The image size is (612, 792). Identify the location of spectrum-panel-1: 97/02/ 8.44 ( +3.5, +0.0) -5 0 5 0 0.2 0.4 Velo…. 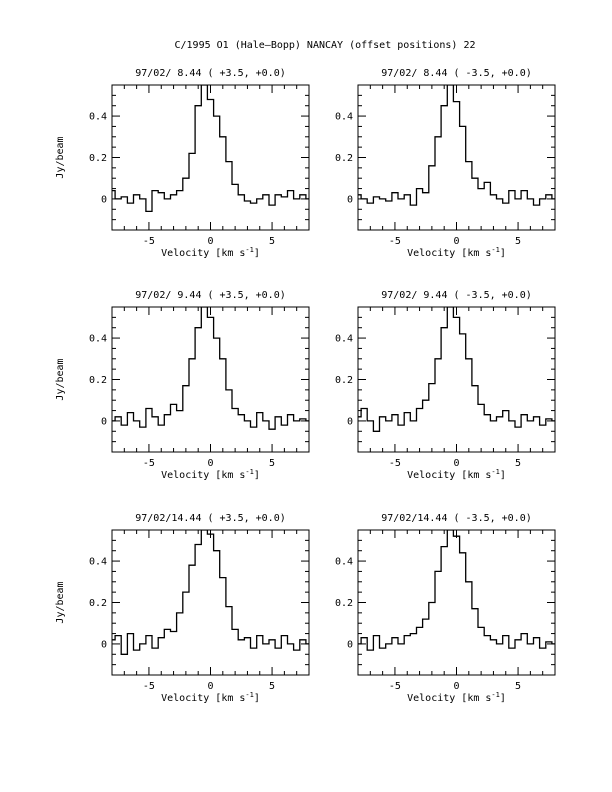
(182, 163).